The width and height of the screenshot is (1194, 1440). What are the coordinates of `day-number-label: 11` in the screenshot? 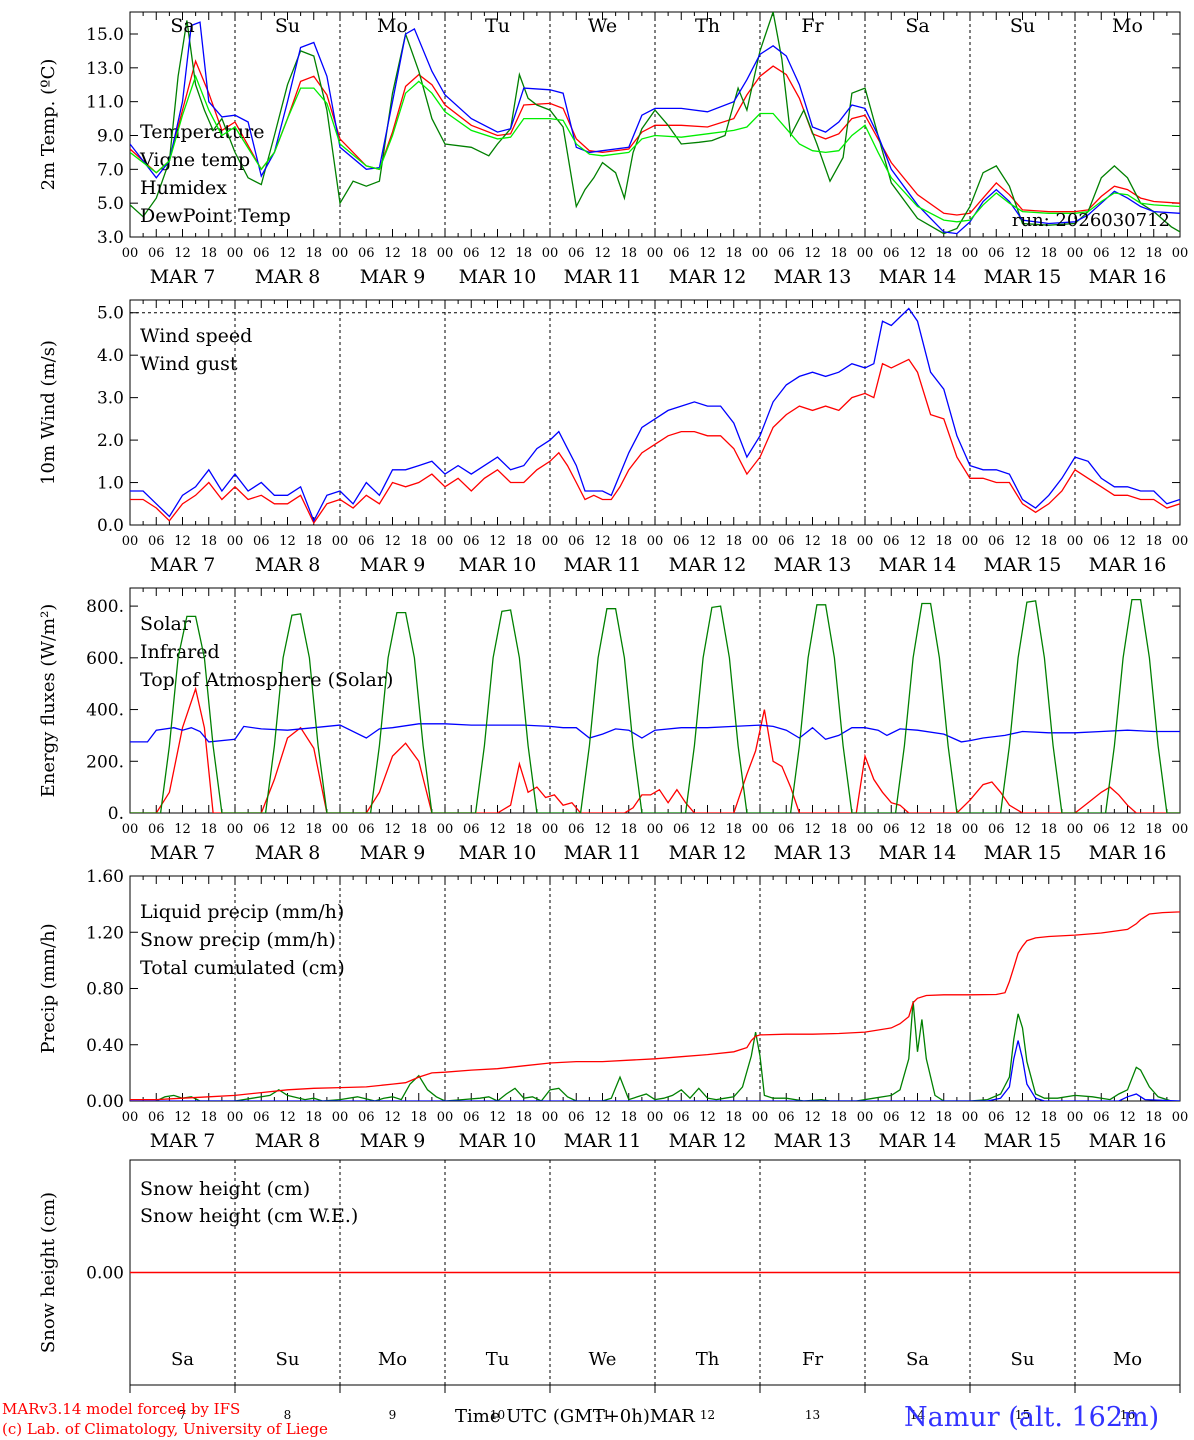 It's located at (602, 1415).